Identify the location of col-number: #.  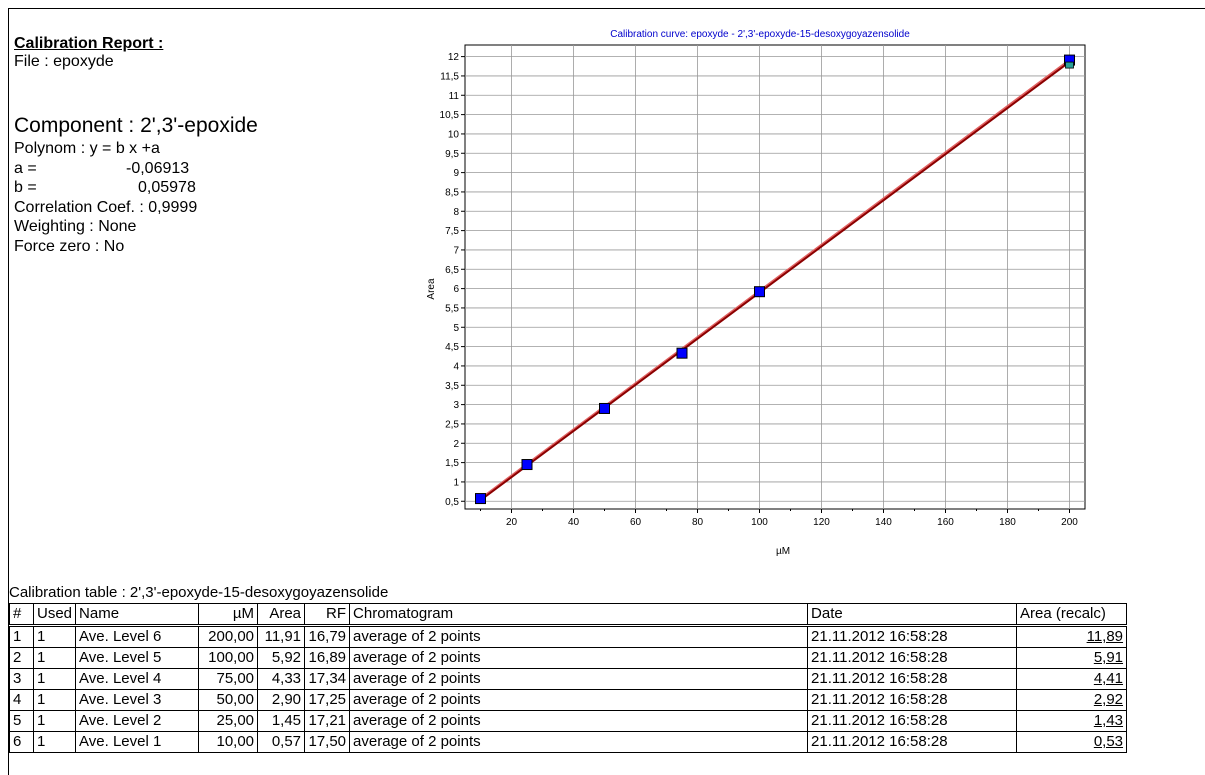
(21, 614).